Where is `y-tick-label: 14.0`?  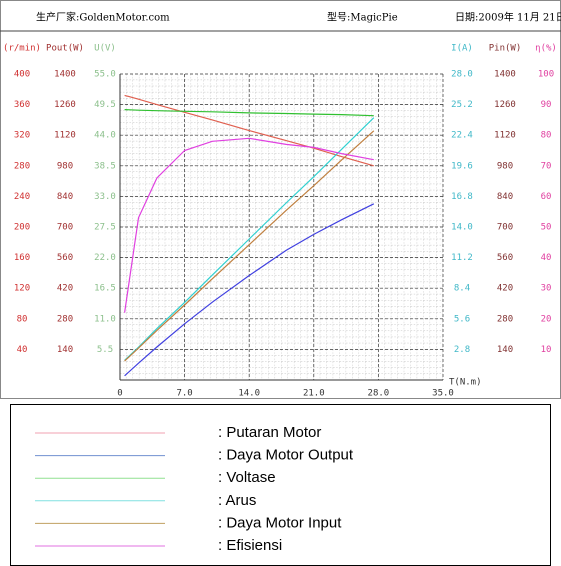
y-tick-label: 14.0 is located at coordinates (462, 228).